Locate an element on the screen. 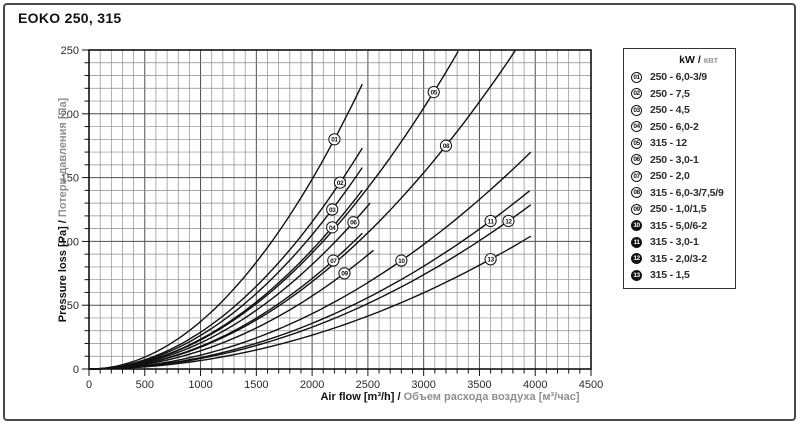 The image size is (800, 427). curve-marker-label-09: 09 is located at coordinates (344, 274).